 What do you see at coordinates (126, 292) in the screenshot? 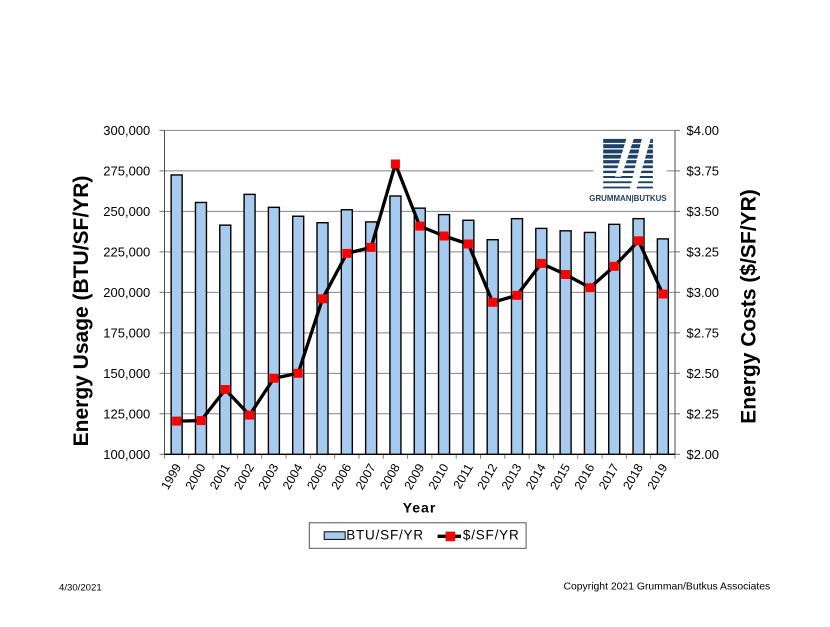
I see `svg-text: 200,000` at bounding box center [126, 292].